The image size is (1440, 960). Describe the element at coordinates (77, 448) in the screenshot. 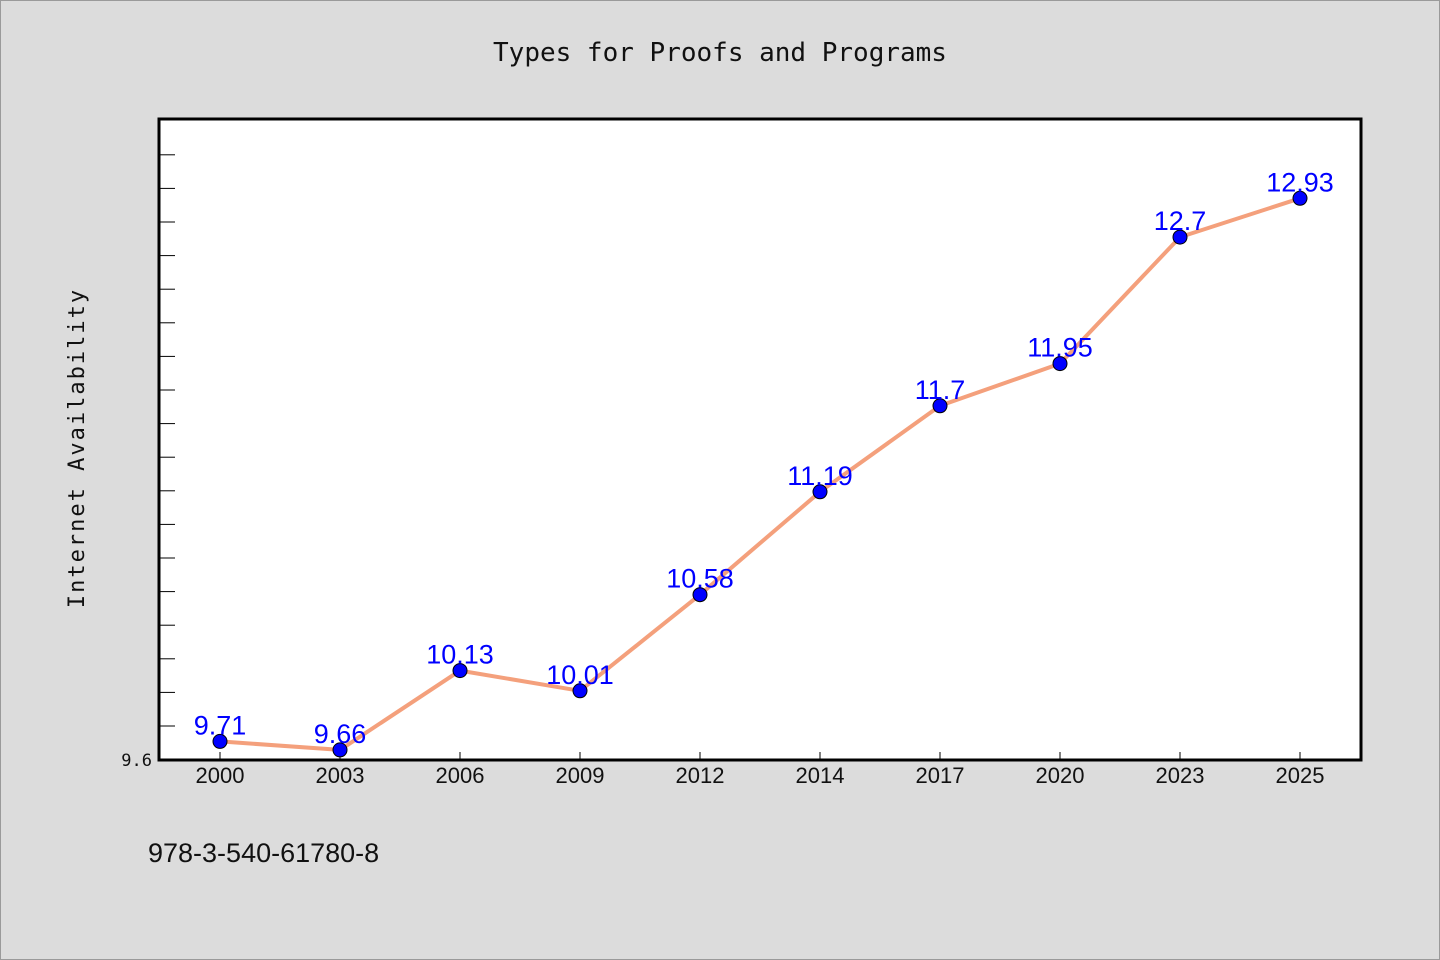

I see `y-axis-label: Internet Availability` at that location.